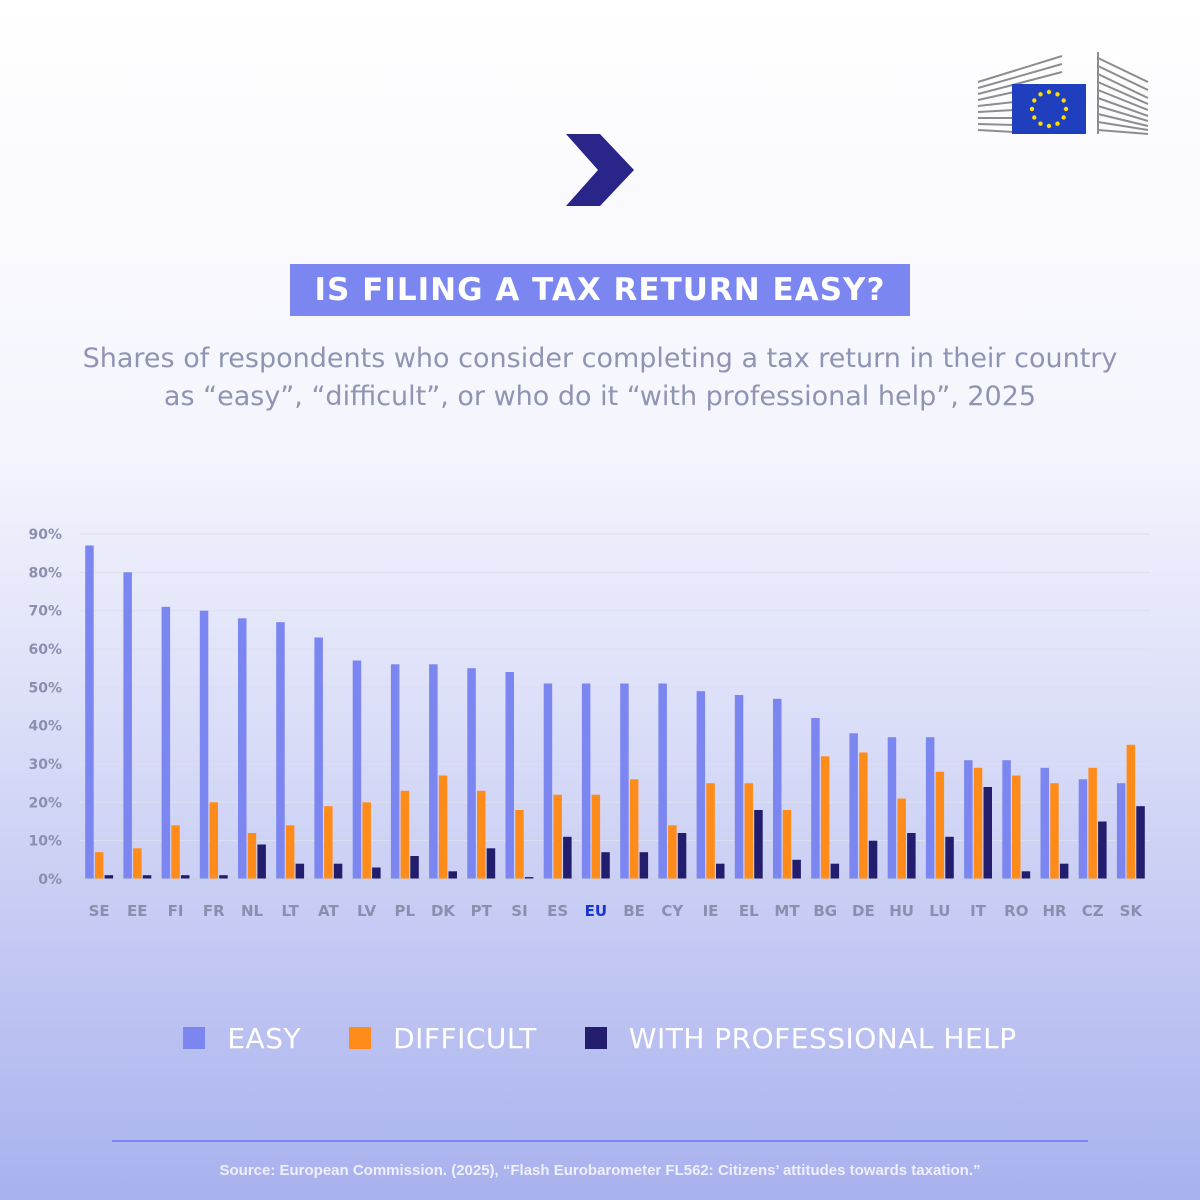  I want to click on bar-help-ie, so click(720, 871).